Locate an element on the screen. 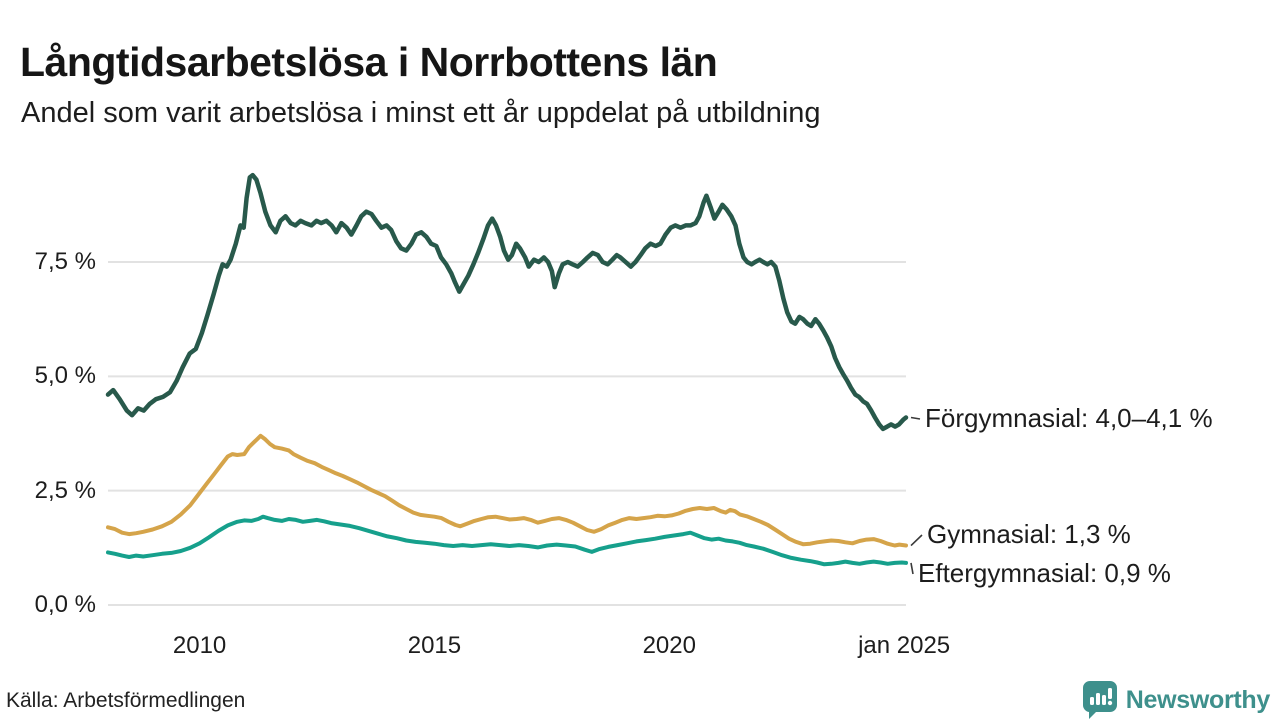 The image size is (1280, 720). y-axis-tick-label: 5,0 % is located at coordinates (65, 376).